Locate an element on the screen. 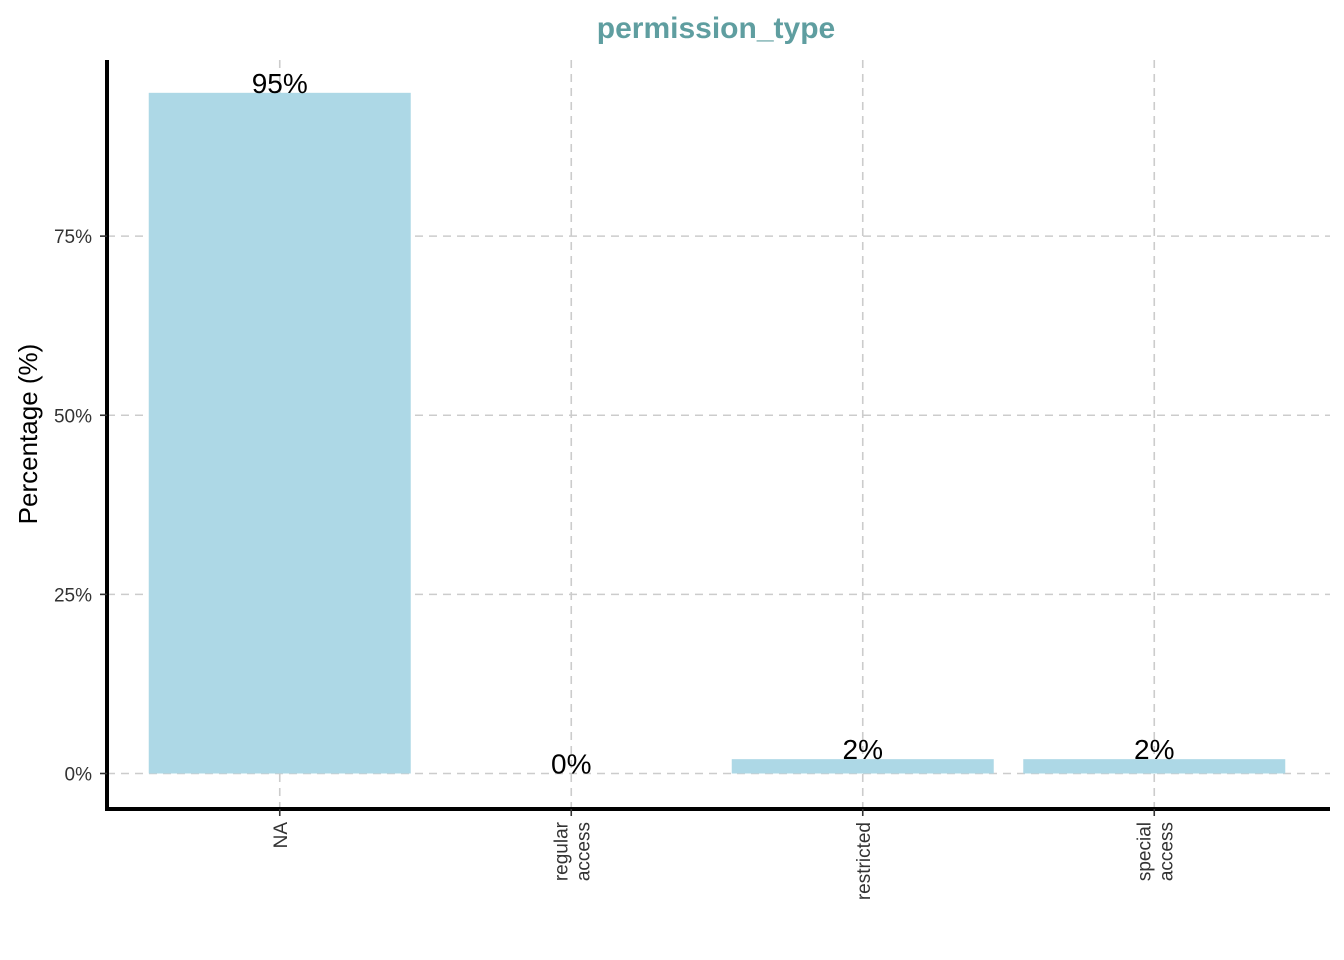 This screenshot has width=1344, height=960. y-tick-label: 25% is located at coordinates (73, 595).